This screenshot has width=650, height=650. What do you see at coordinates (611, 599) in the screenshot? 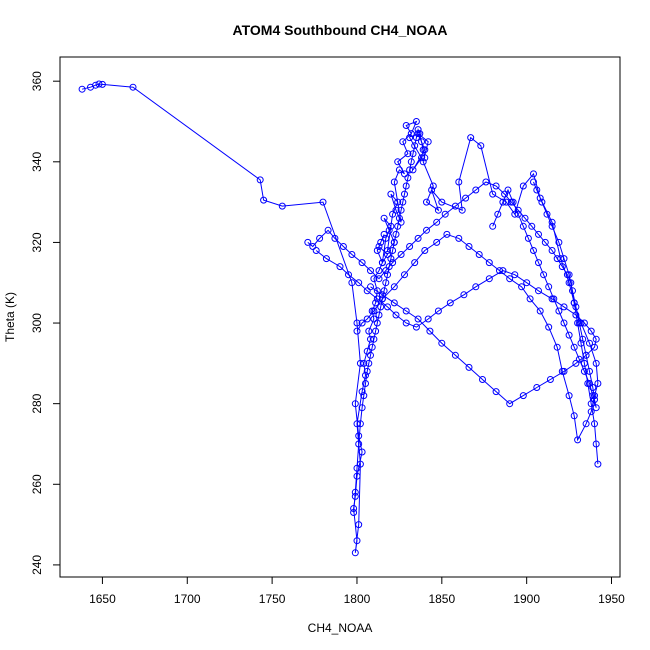
I see `x-tick-label: 1950` at bounding box center [611, 599].